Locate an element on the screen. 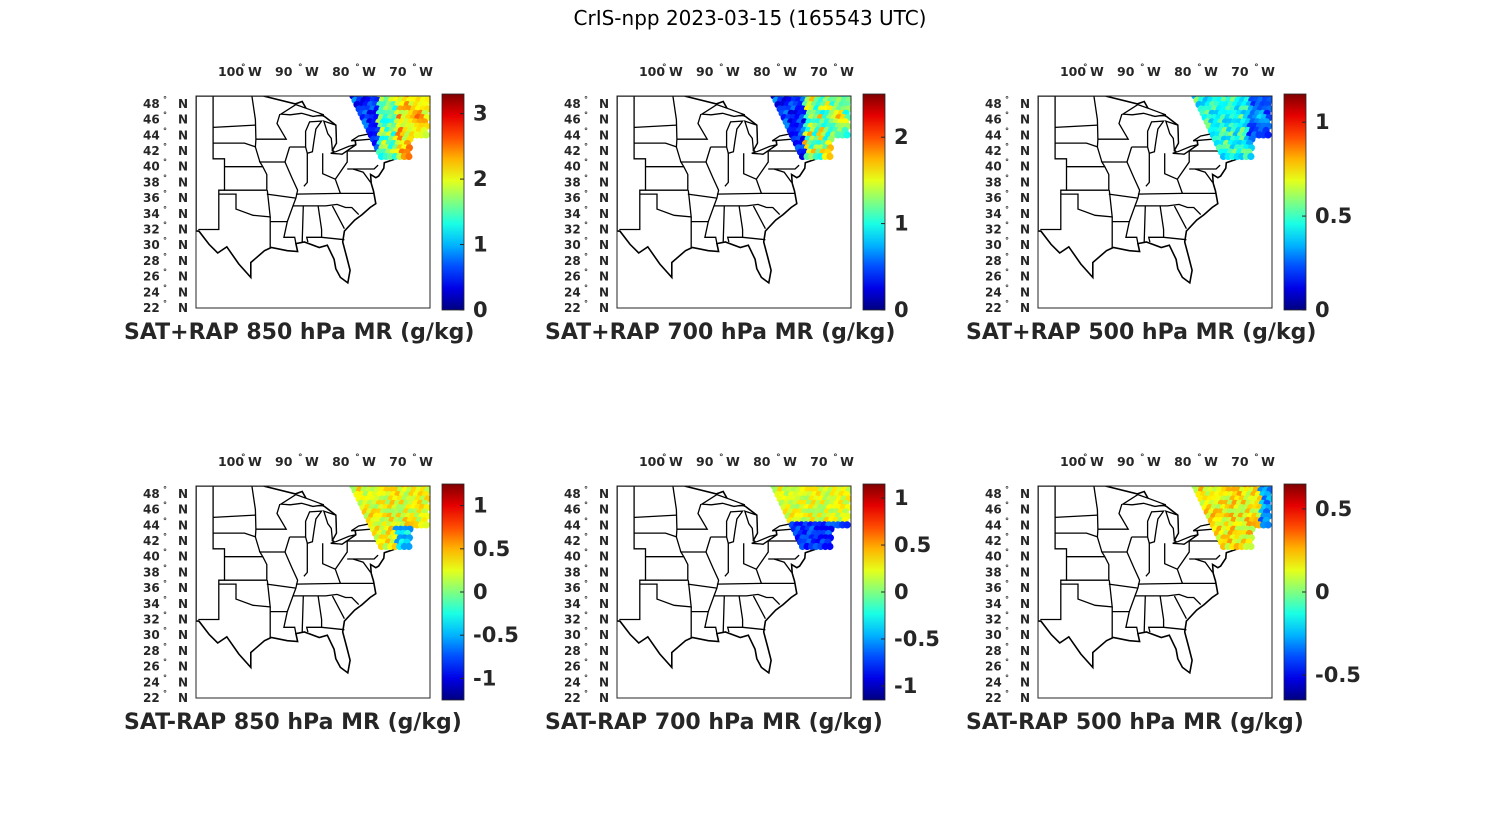  lon-tick-label: 70 is located at coordinates (1240, 71).